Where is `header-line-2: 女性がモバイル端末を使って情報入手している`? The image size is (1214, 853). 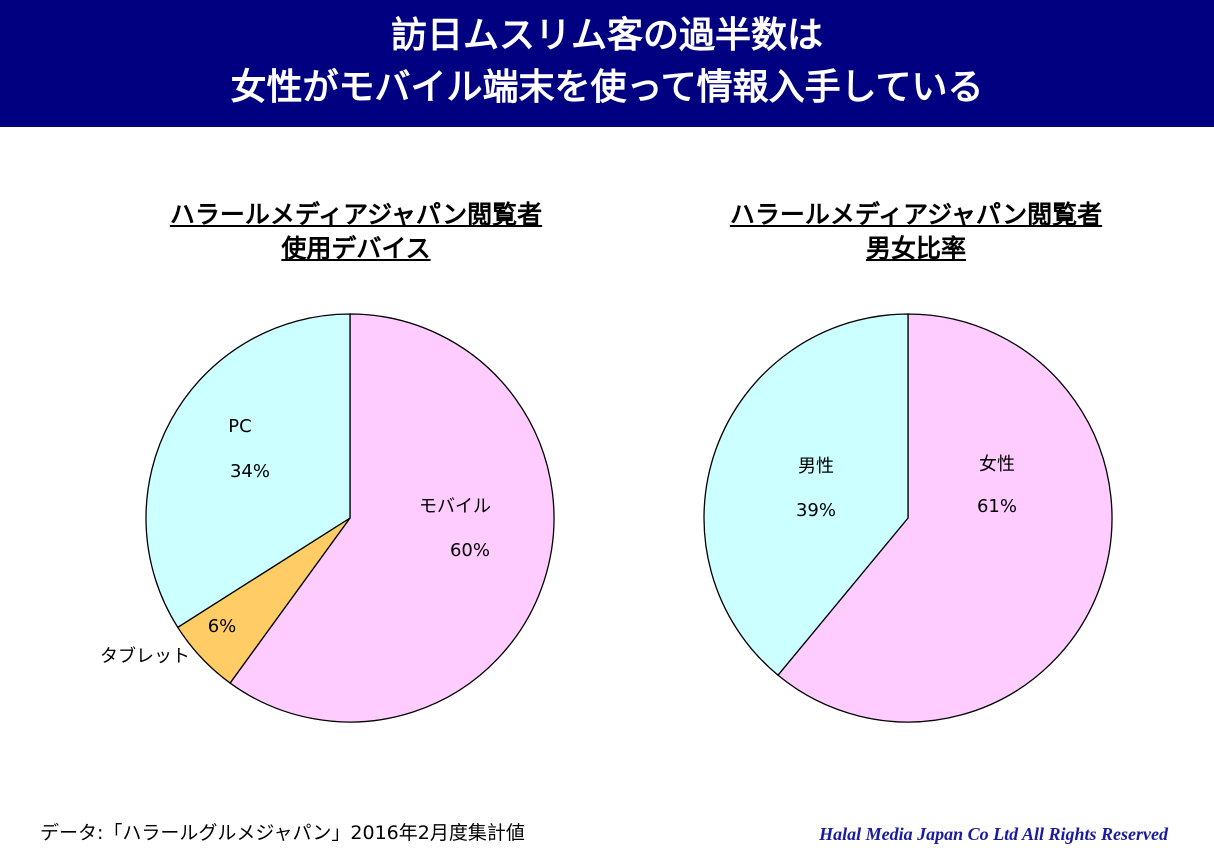
header-line-2: 女性がモバイル端末を使って情報入手している is located at coordinates (607, 87).